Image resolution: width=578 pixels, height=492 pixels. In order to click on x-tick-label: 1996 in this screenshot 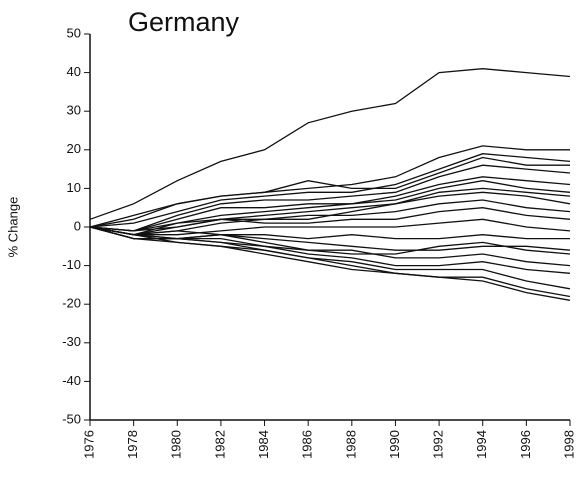, I will do `click(525, 444)`.